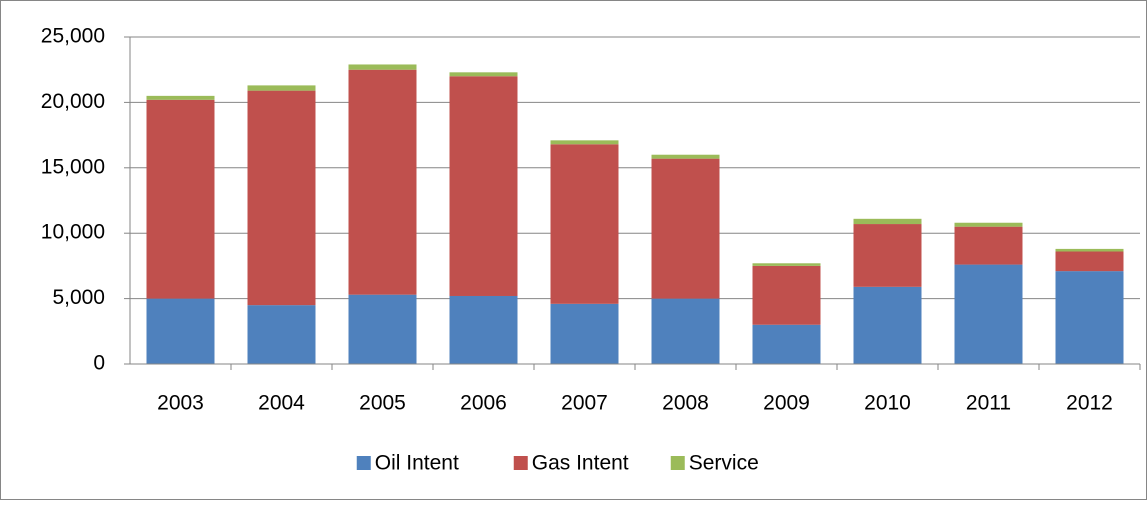  What do you see at coordinates (73, 101) in the screenshot?
I see `y-tick-label: 20,000` at bounding box center [73, 101].